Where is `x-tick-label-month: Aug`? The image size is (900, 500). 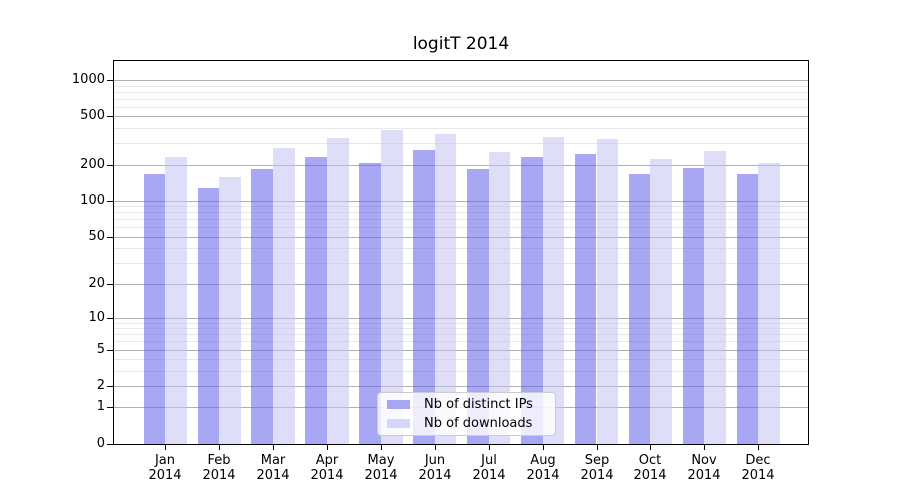
x-tick-label-month: Aug is located at coordinates (543, 460).